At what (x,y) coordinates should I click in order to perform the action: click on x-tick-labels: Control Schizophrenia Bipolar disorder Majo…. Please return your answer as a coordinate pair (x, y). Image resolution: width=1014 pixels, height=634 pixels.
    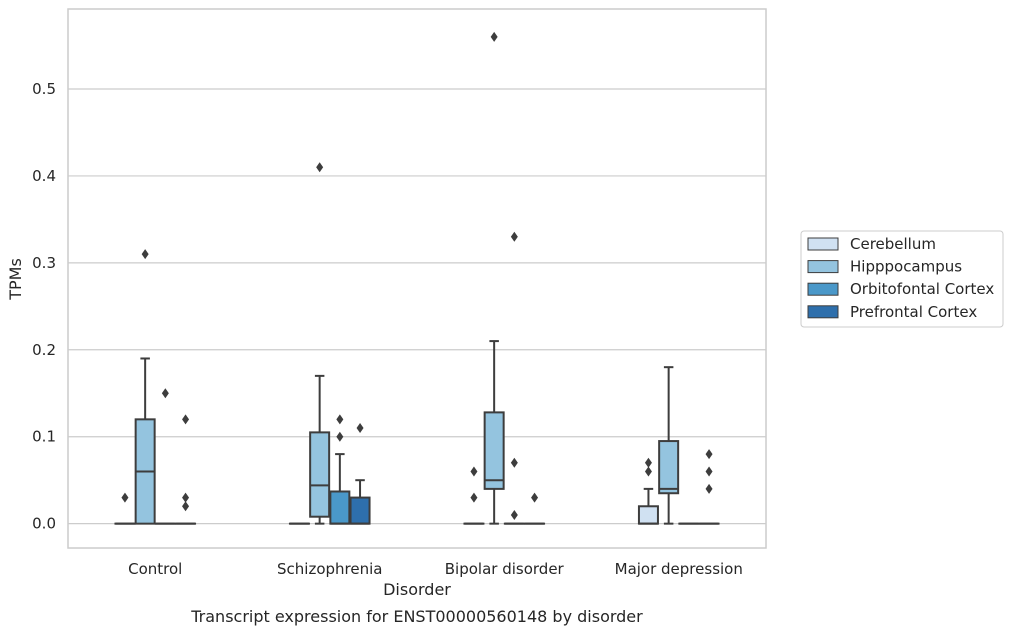
    Looking at the image, I should click on (435, 569).